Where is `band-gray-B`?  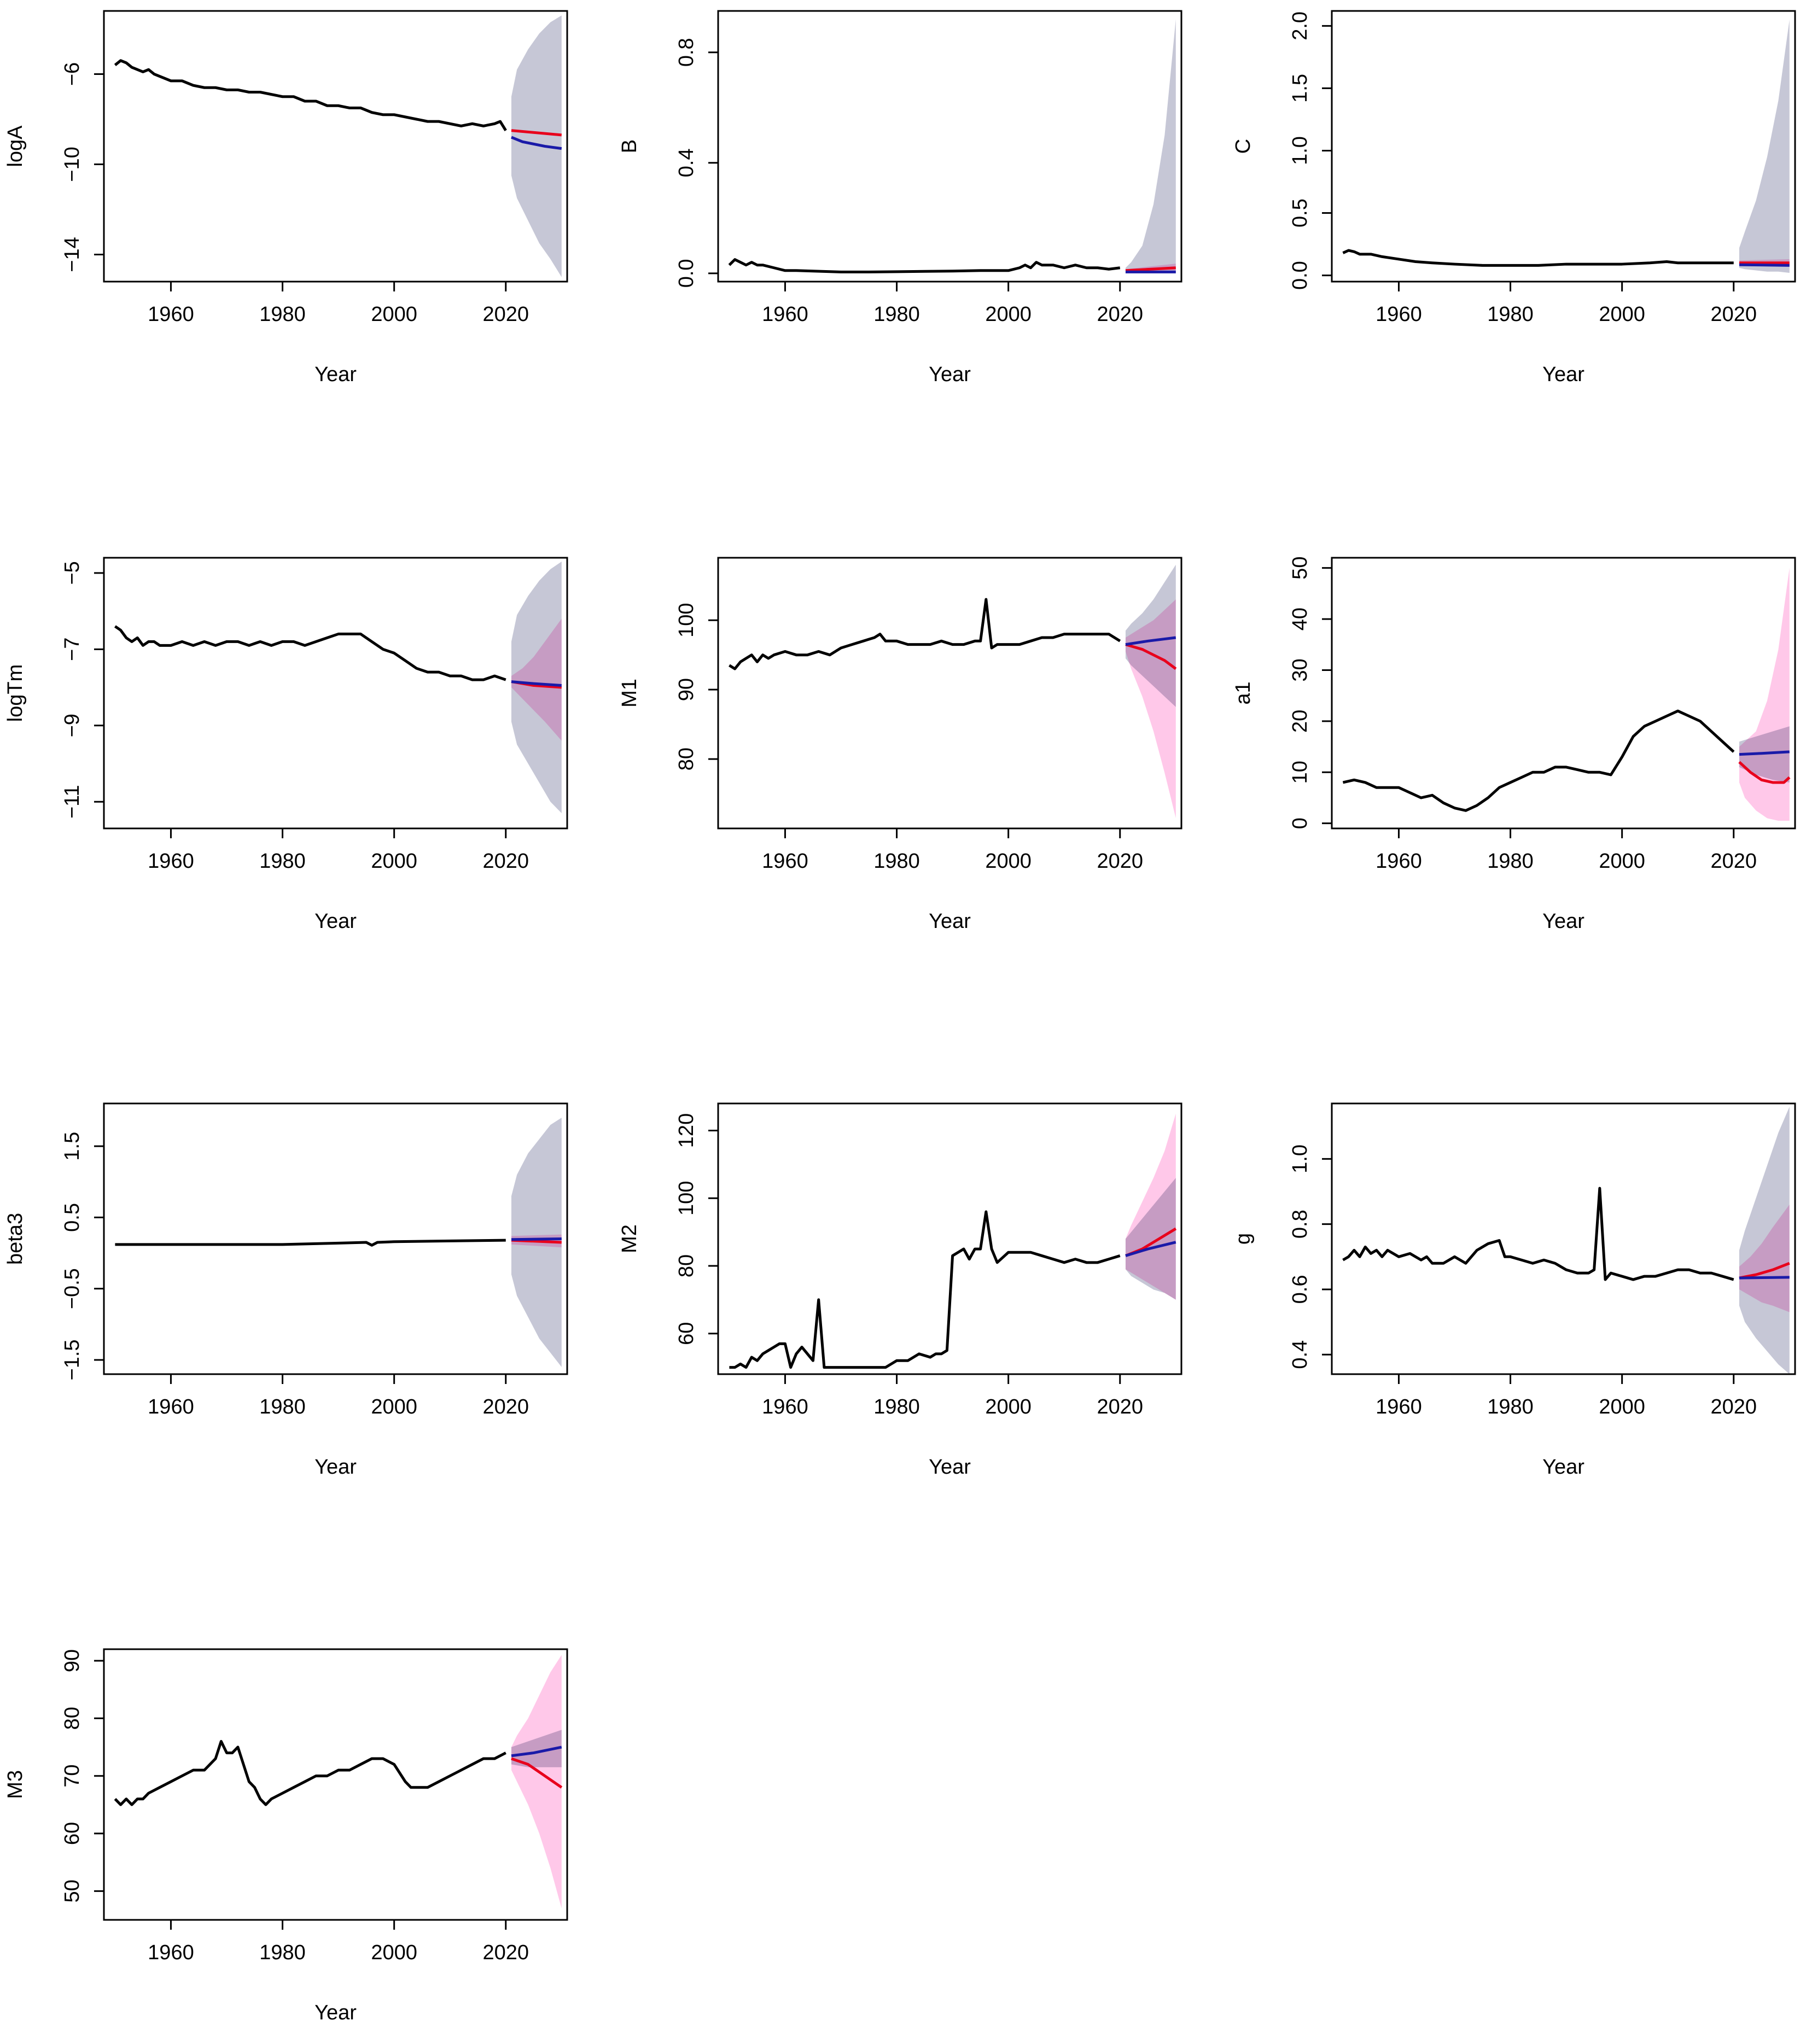 band-gray-B is located at coordinates (1150, 146).